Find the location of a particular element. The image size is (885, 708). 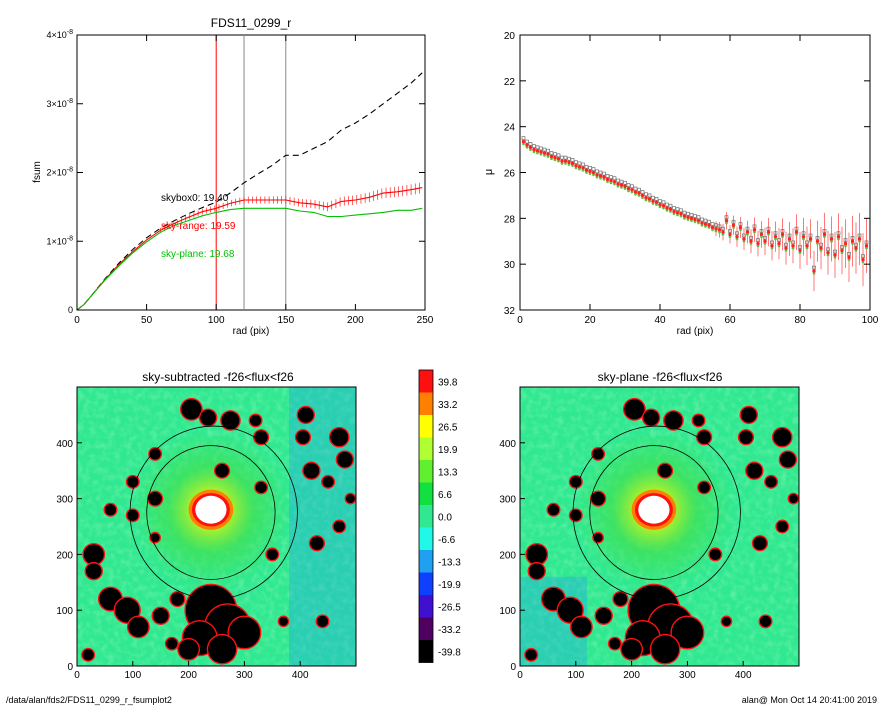

footer-file-path: /data/alan/fds2/FDS11_0299_r_fsumplot2 is located at coordinates (89, 700).